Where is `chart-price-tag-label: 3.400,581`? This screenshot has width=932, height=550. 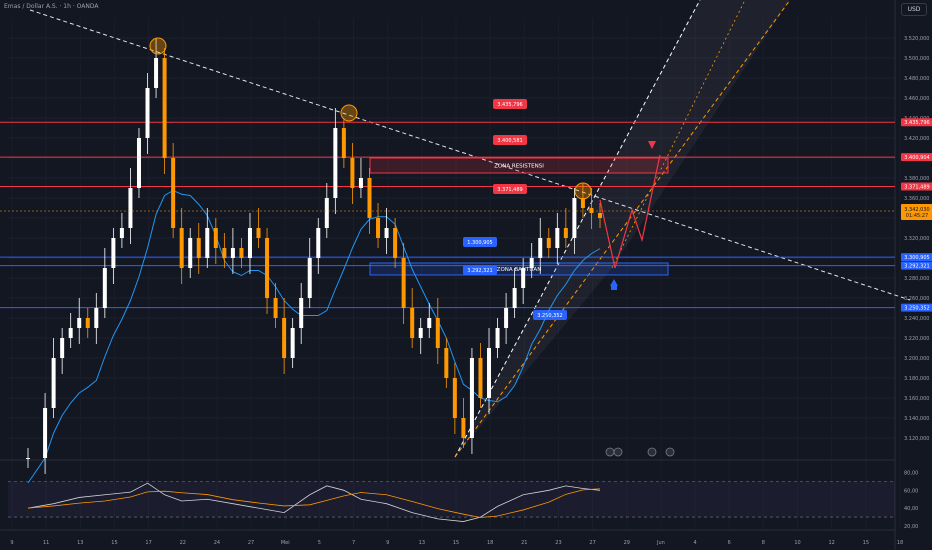
chart-price-tag-label: 3.400,581 is located at coordinates (509, 141).